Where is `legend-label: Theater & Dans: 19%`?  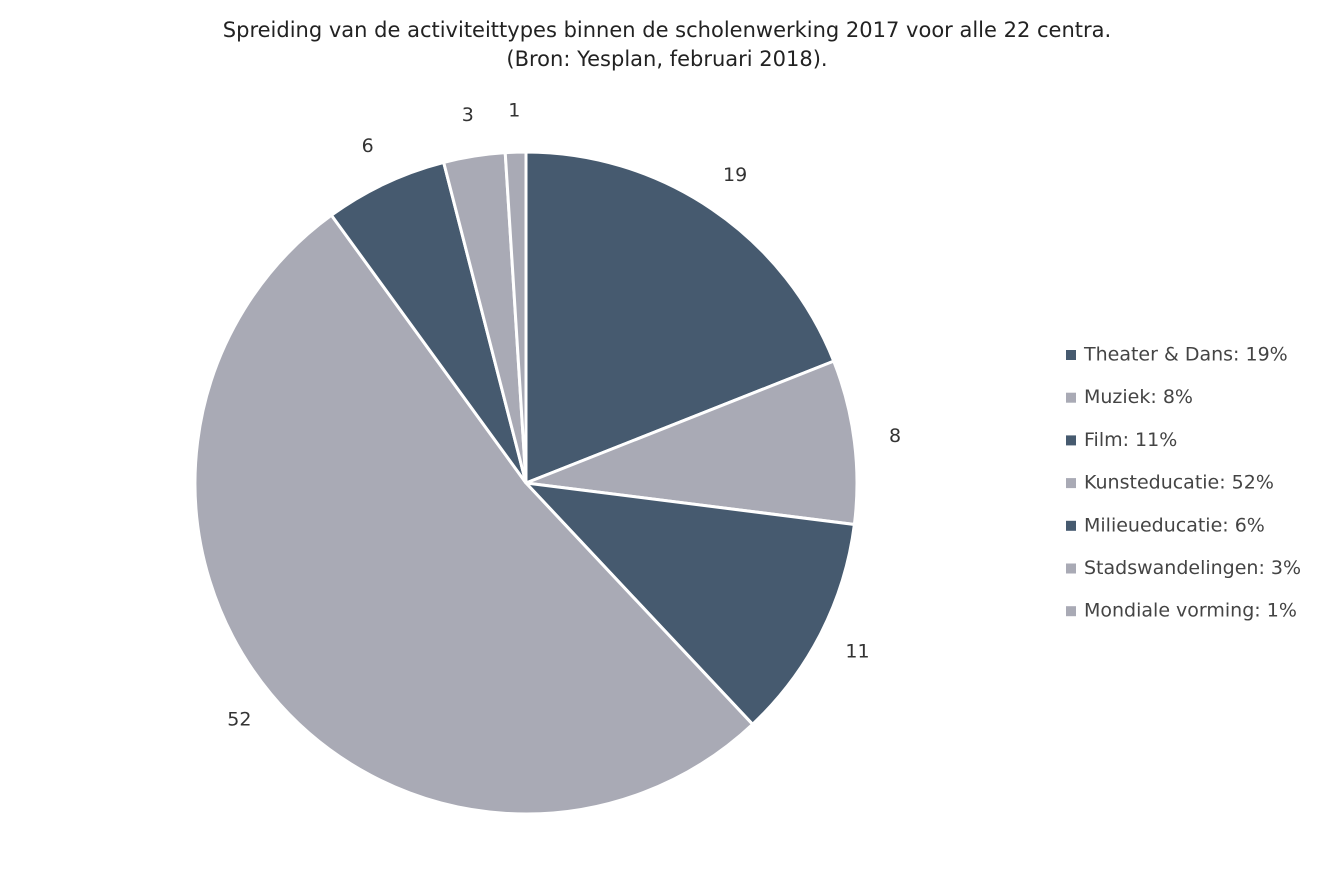 legend-label: Theater & Dans: 19% is located at coordinates (1185, 355).